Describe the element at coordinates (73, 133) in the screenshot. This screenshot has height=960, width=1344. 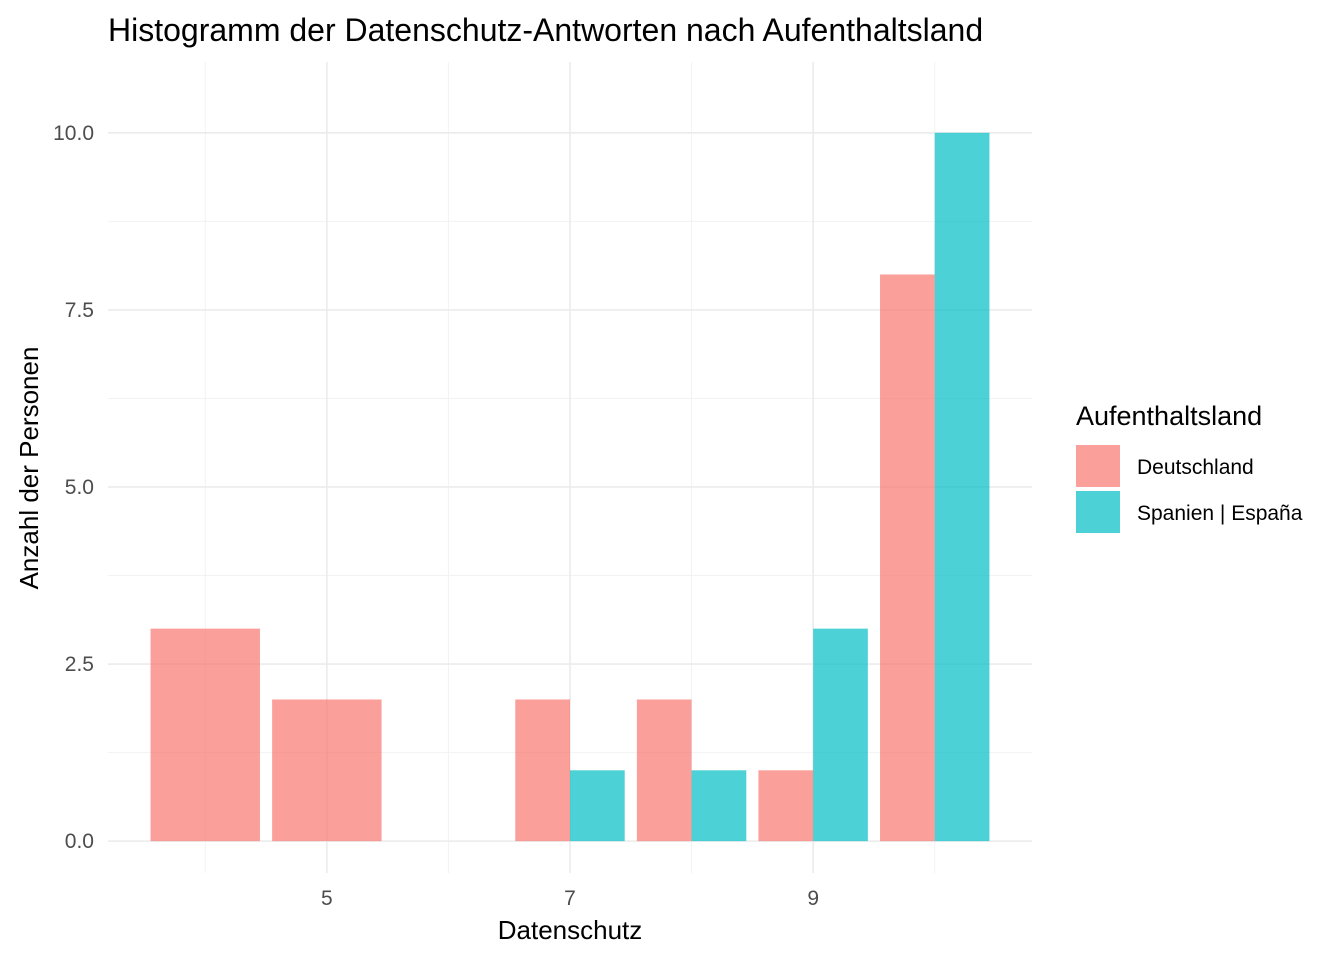
I see `y-tick-label: 10.0` at that location.